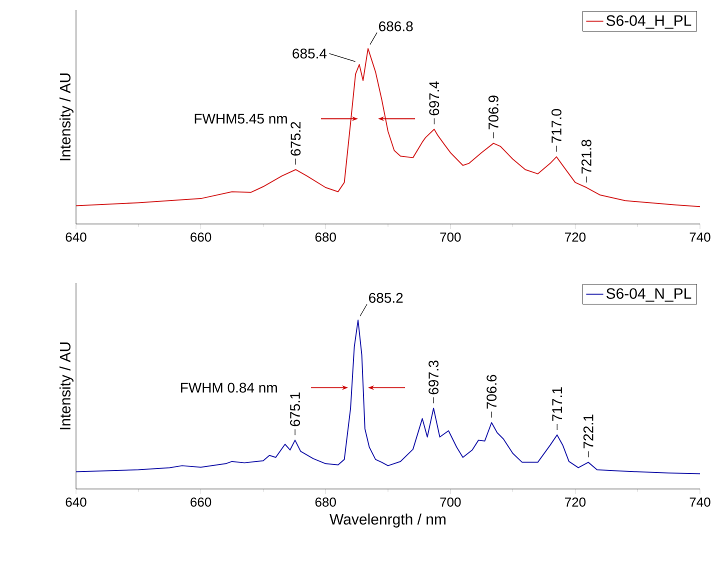 The height and width of the screenshot is (565, 723). Describe the element at coordinates (240, 119) in the screenshot. I see `annotation: FWHM5.45 nm` at that location.